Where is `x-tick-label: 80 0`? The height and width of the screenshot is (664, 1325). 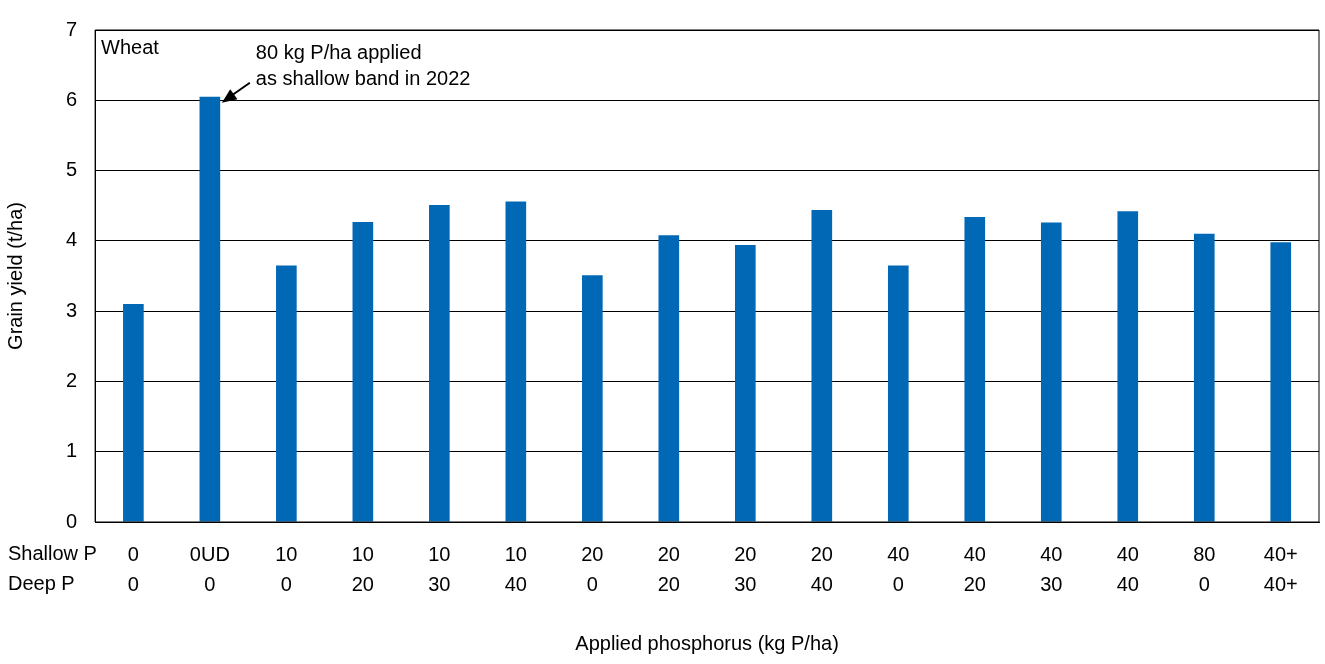
x-tick-label: 80 0 is located at coordinates (1204, 568).